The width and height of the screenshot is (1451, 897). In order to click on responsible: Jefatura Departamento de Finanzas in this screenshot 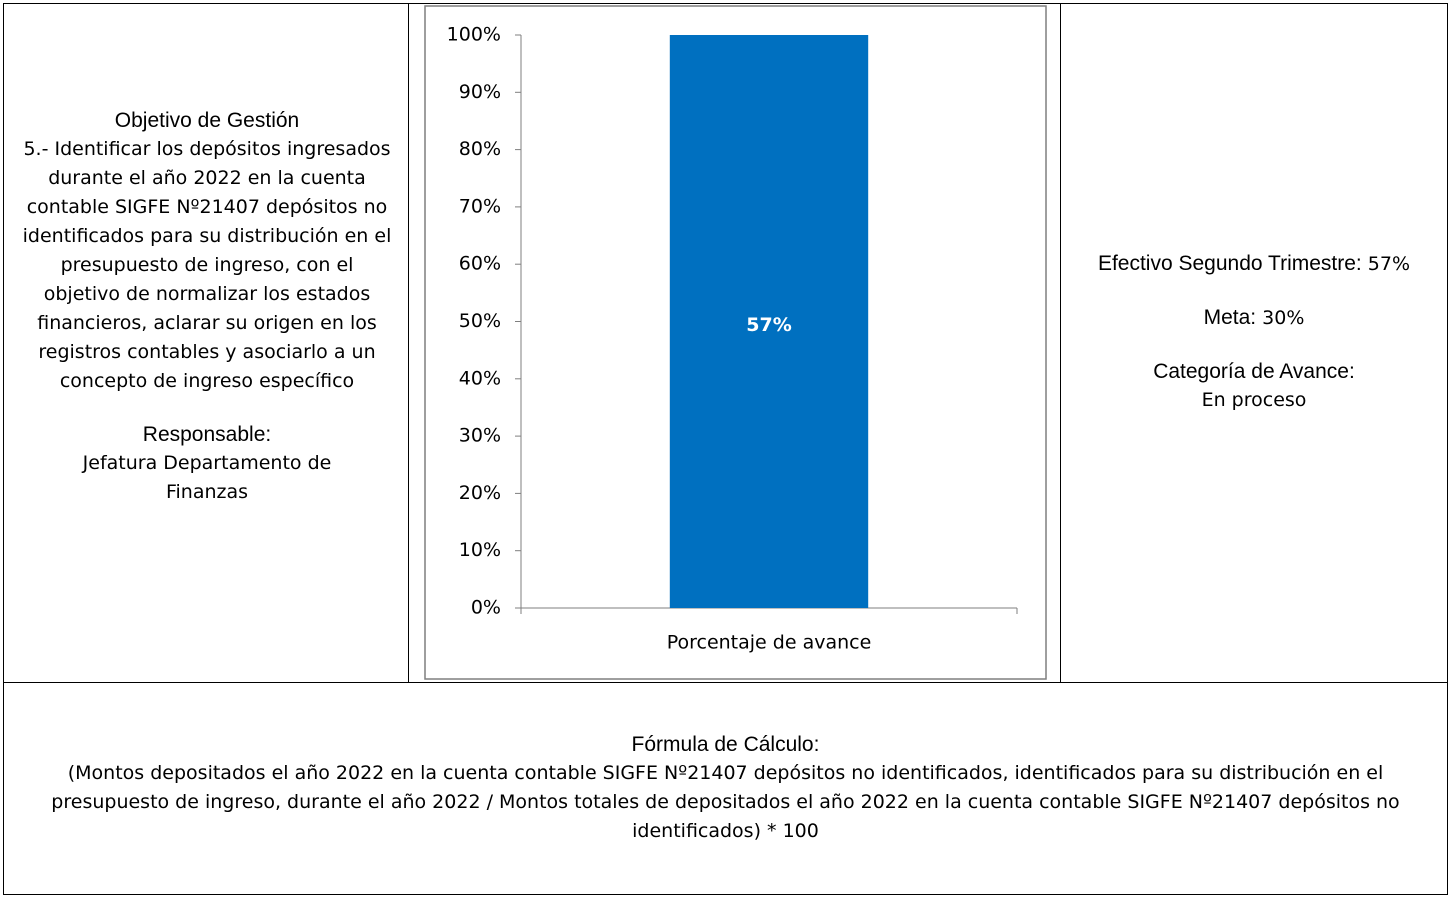, I will do `click(207, 477)`.